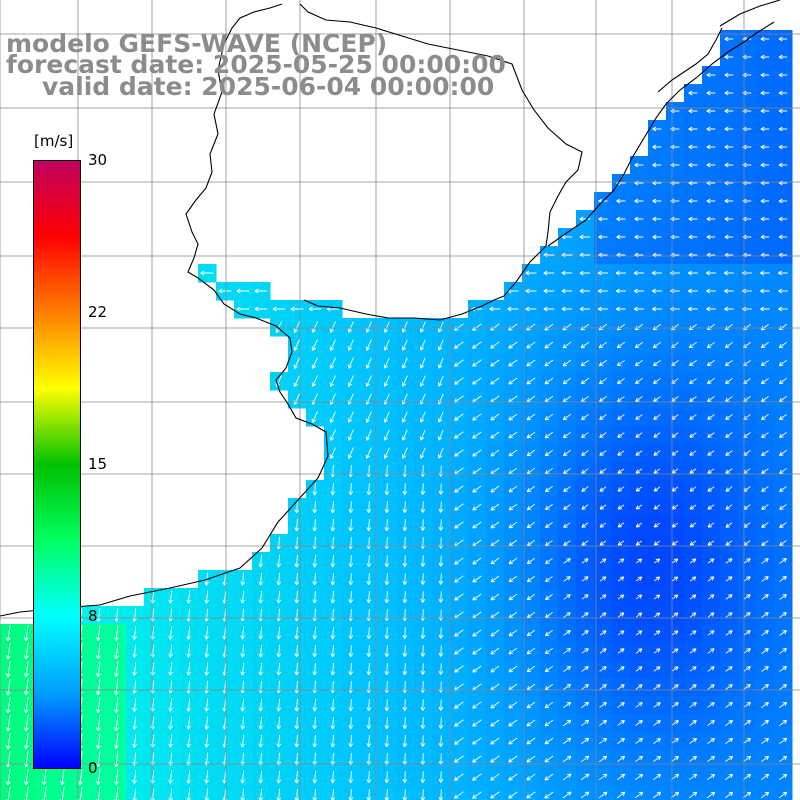 This screenshot has width=800, height=800. What do you see at coordinates (57, 464) in the screenshot?
I see `colorbar` at bounding box center [57, 464].